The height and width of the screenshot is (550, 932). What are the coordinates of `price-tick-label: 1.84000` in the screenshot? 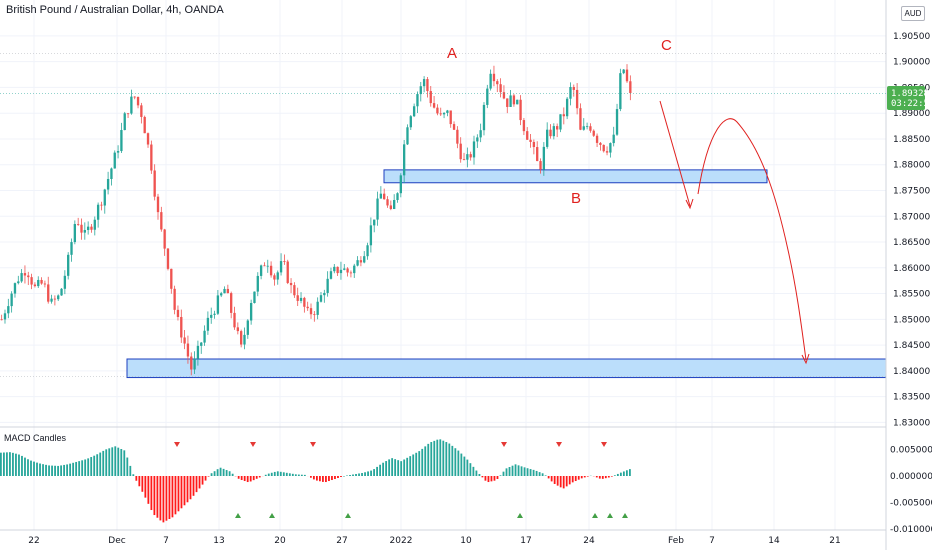 It's located at (911, 372).